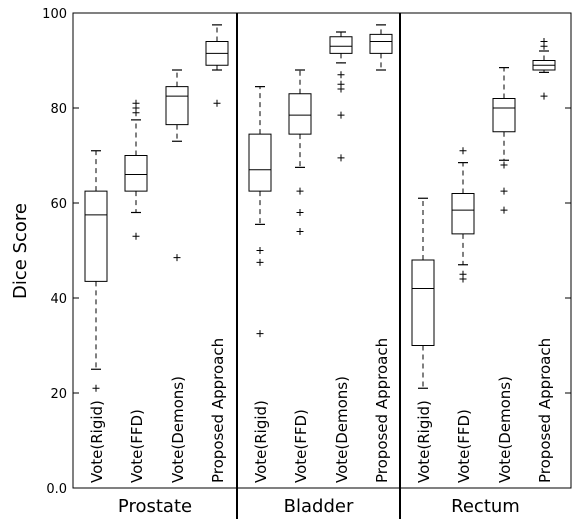 The height and width of the screenshot is (519, 572). What do you see at coordinates (155, 506) in the screenshot?
I see `group-label: Prostate` at bounding box center [155, 506].